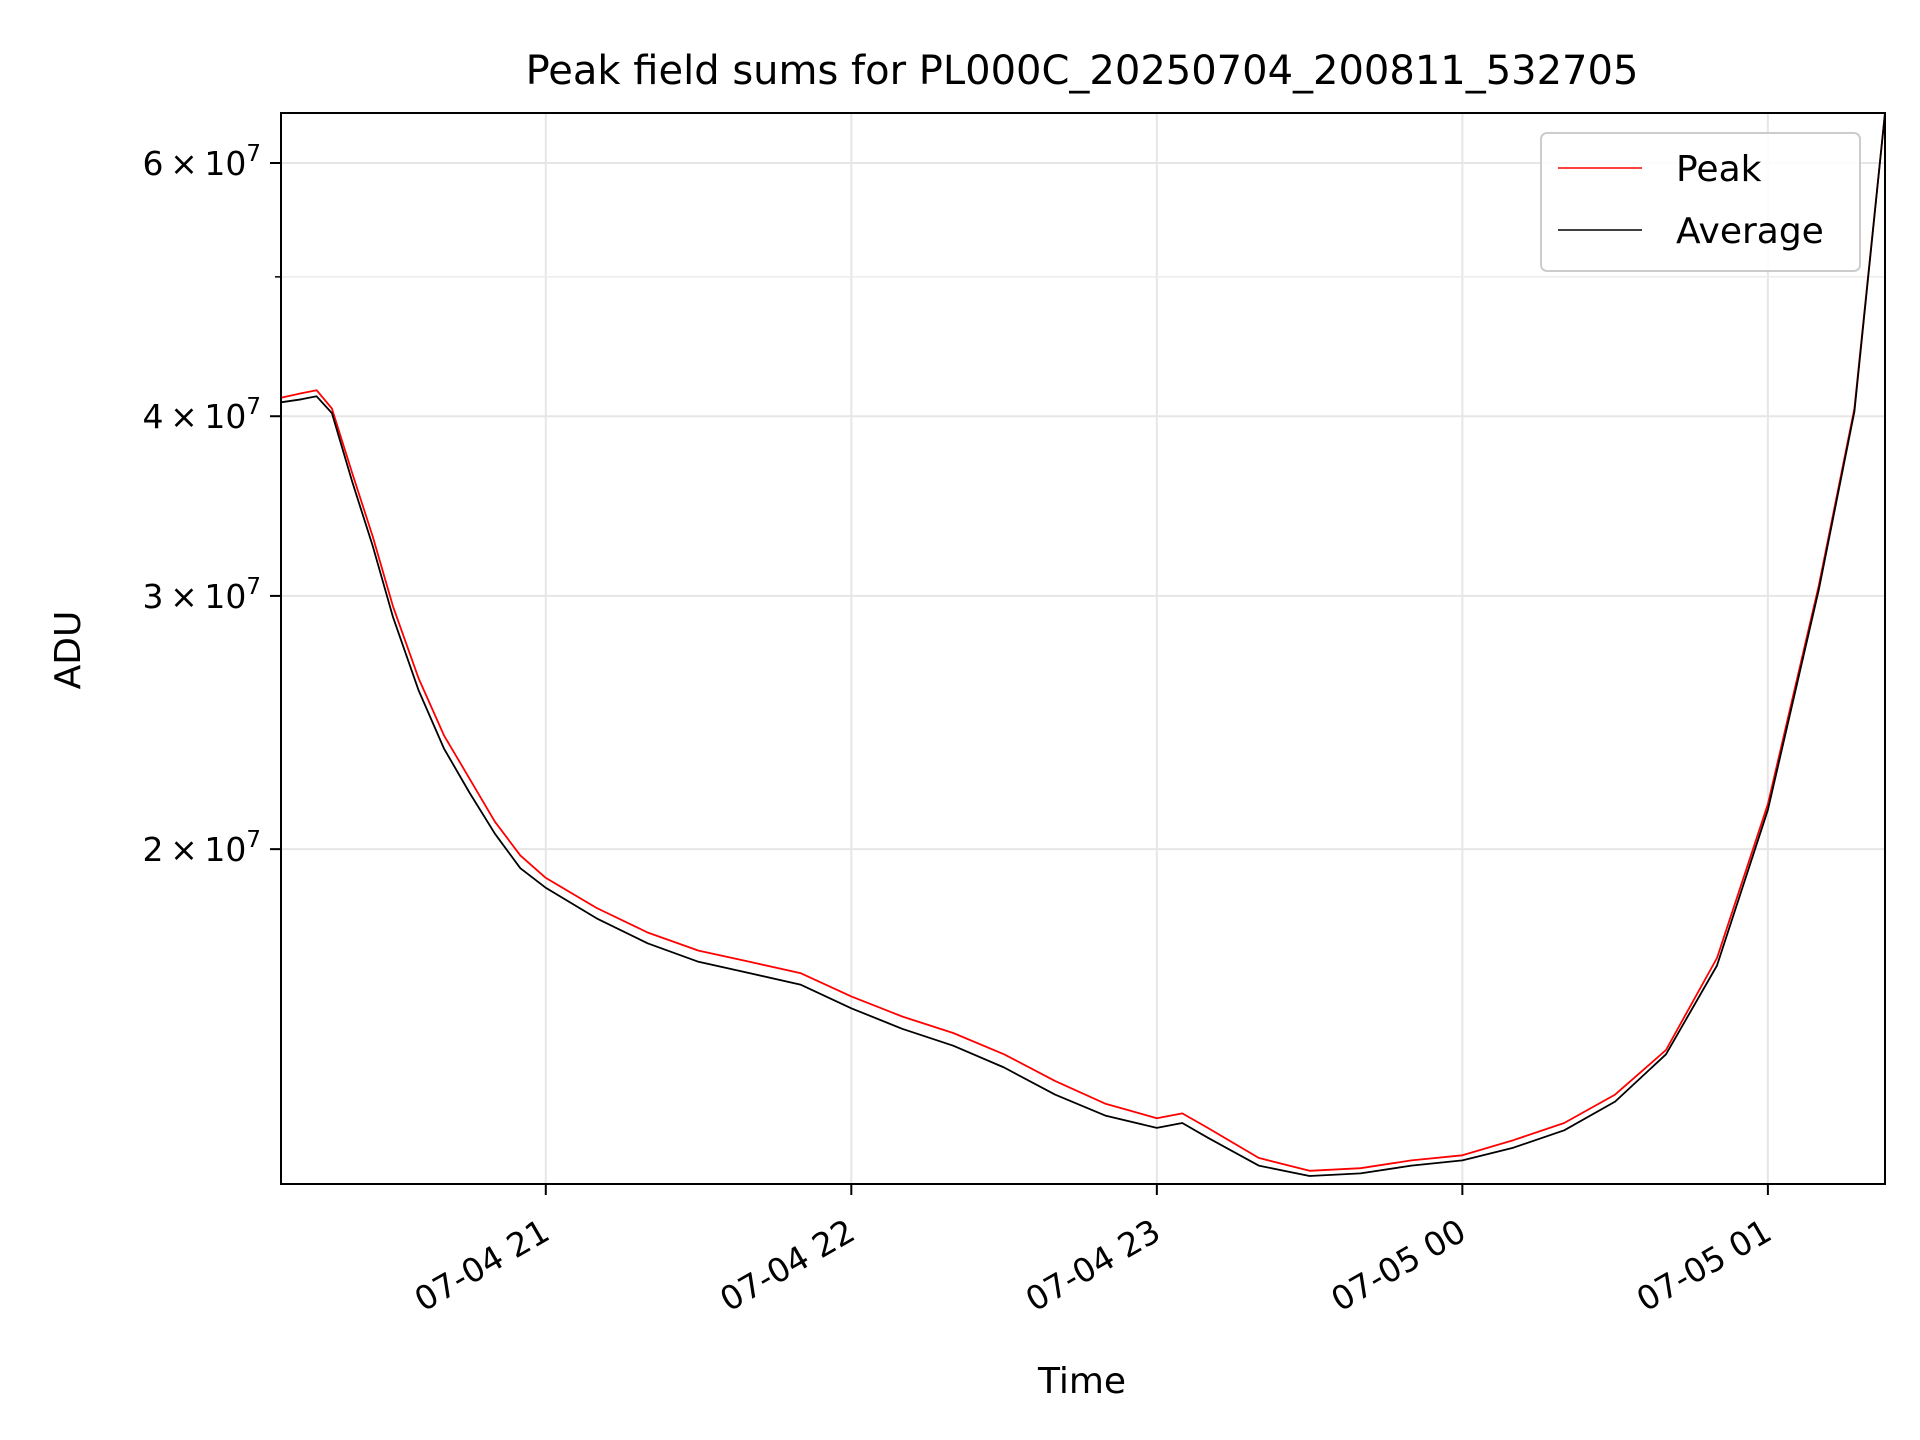 The height and width of the screenshot is (1440, 1920). Describe the element at coordinates (212, 505) in the screenshot. I see `y-axis: 2 × 107 3 × 107 4 × 107 6 × 107` at that location.